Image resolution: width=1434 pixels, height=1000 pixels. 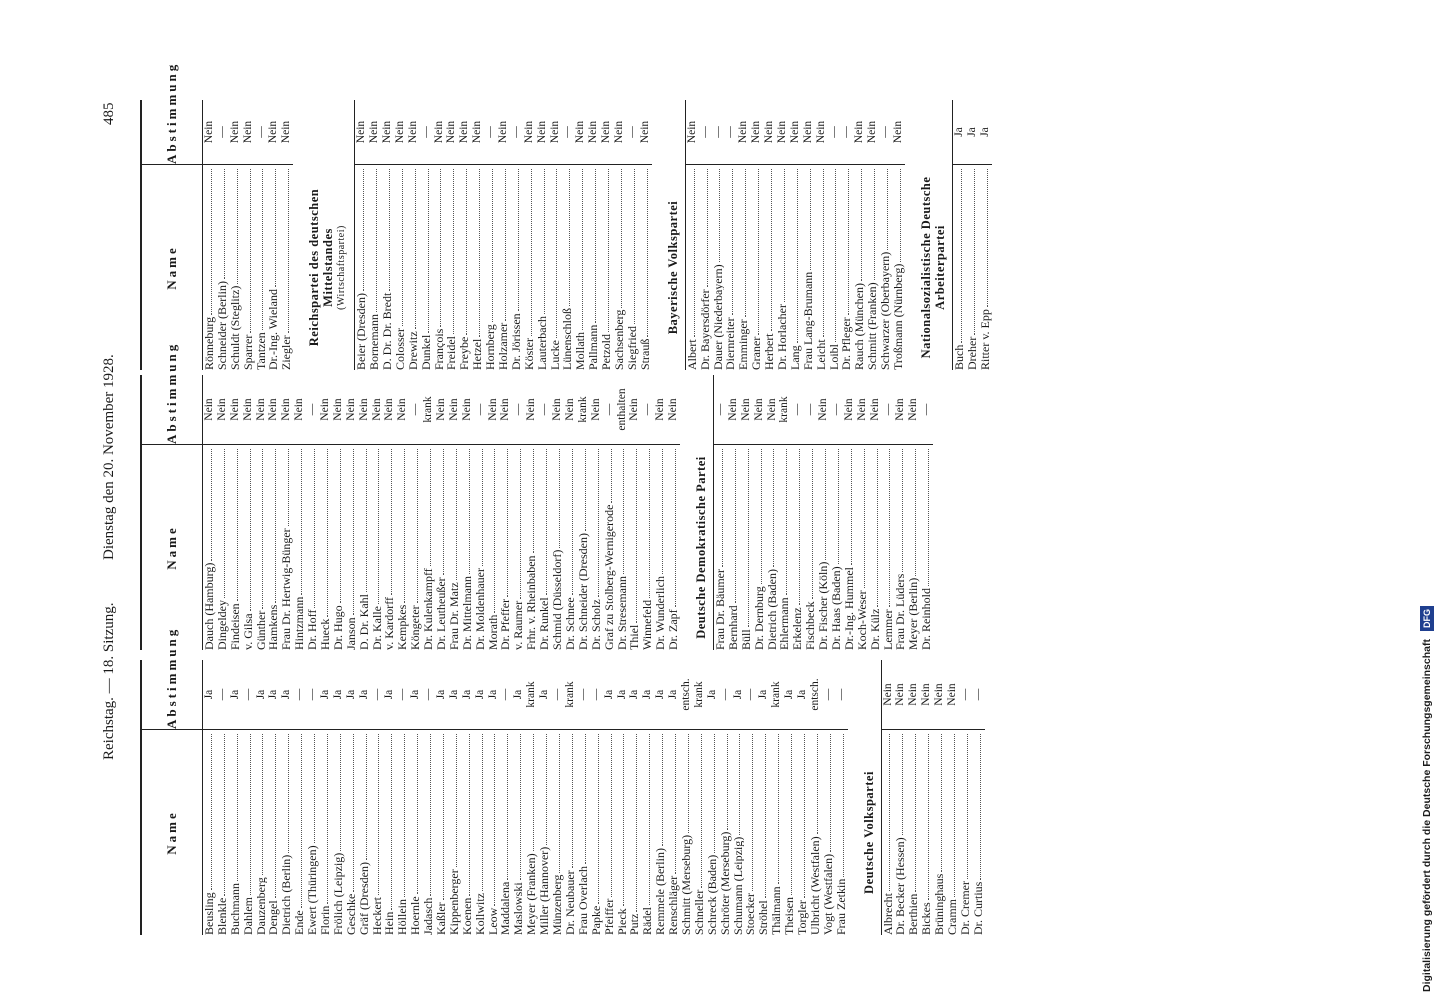 What do you see at coordinates (872, 267) in the screenshot?
I see `member-cell: Schmitt (Franken)` at bounding box center [872, 267].